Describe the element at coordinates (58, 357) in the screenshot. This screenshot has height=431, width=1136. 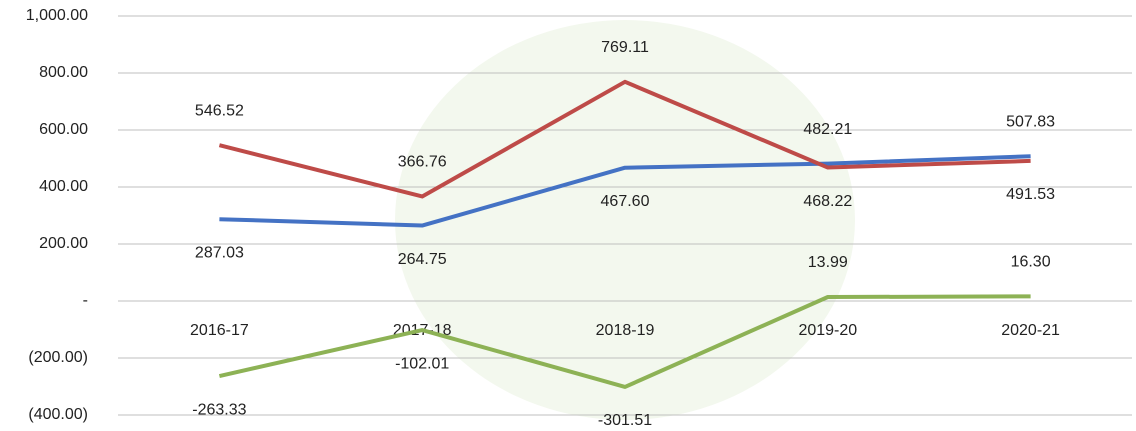
I see `y-tick-label: (200.00)` at that location.